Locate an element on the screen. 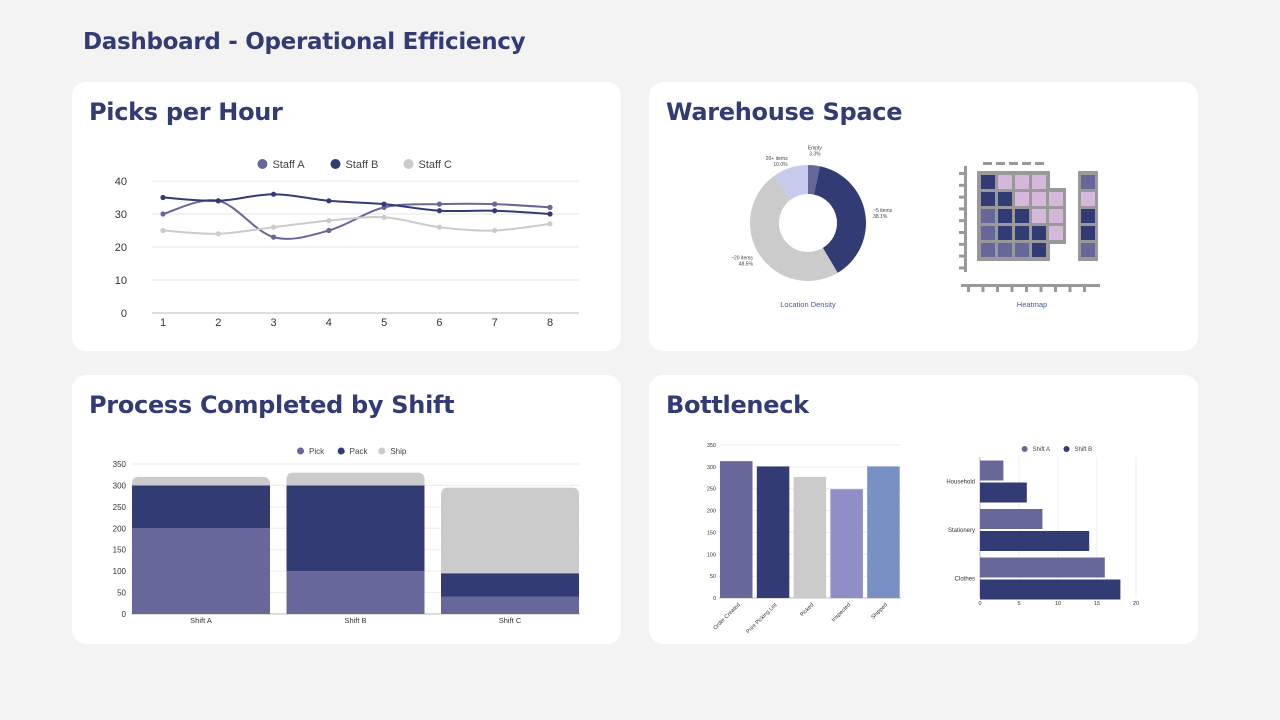 Image resolution: width=1280 pixels, height=720 pixels. bottleneck-card-title: Bottleneck is located at coordinates (737, 405).